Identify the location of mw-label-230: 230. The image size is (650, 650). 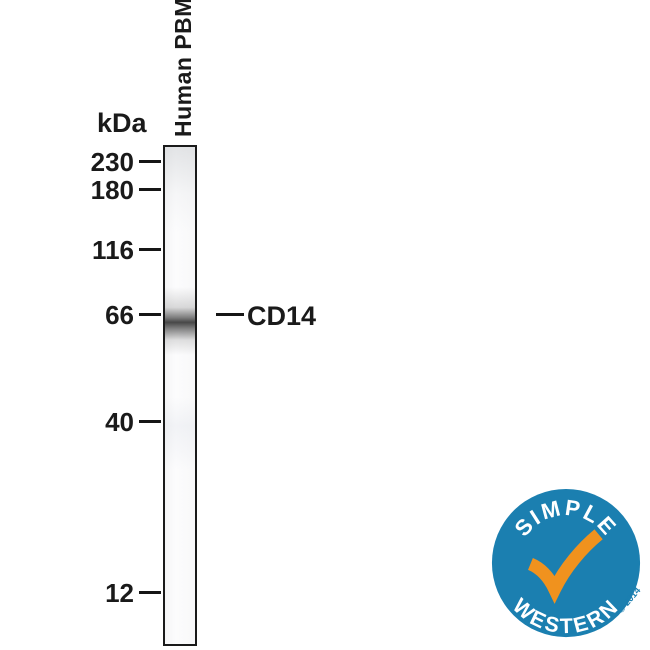
(112, 162).